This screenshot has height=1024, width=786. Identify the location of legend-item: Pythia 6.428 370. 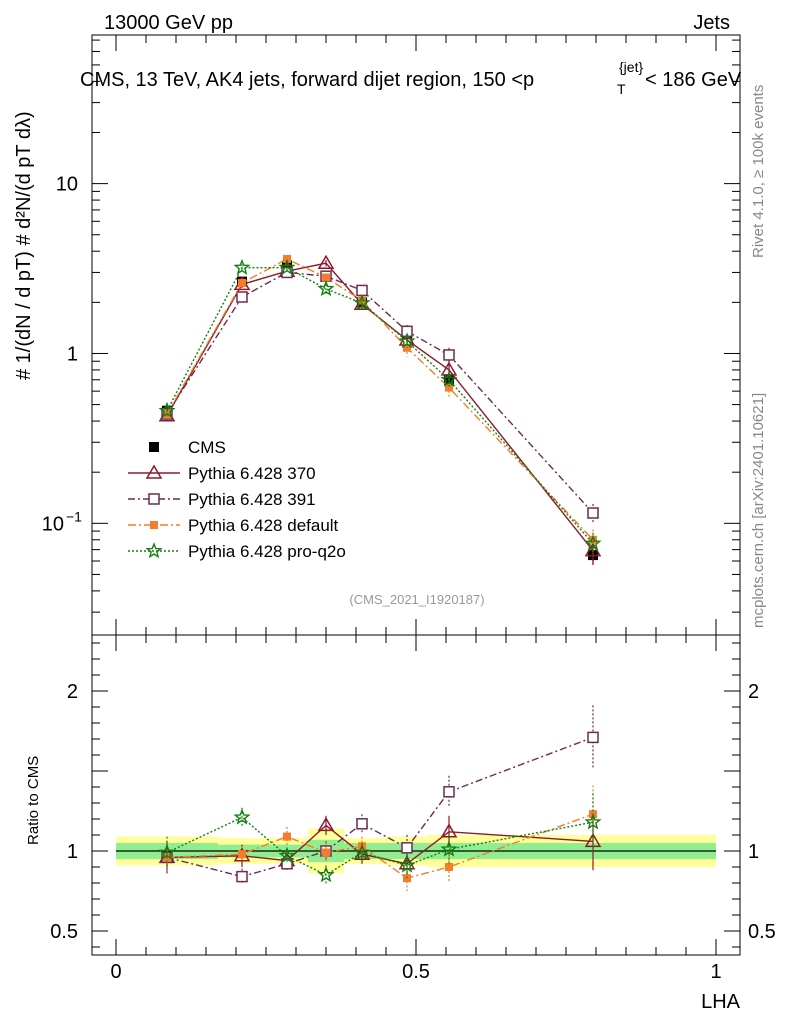
(222, 473).